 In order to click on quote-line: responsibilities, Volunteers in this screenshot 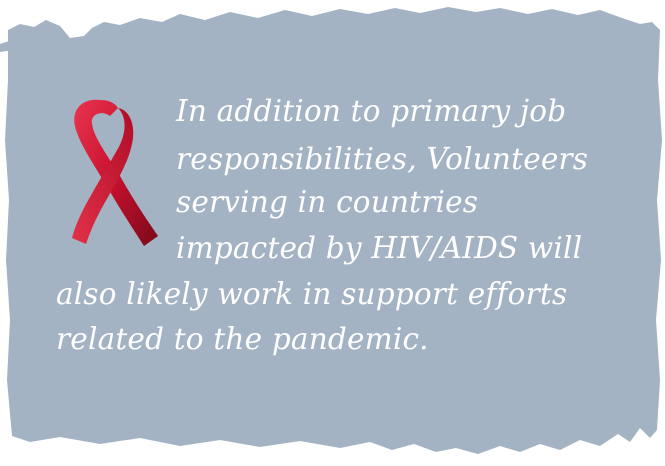, I will do `click(382, 159)`.